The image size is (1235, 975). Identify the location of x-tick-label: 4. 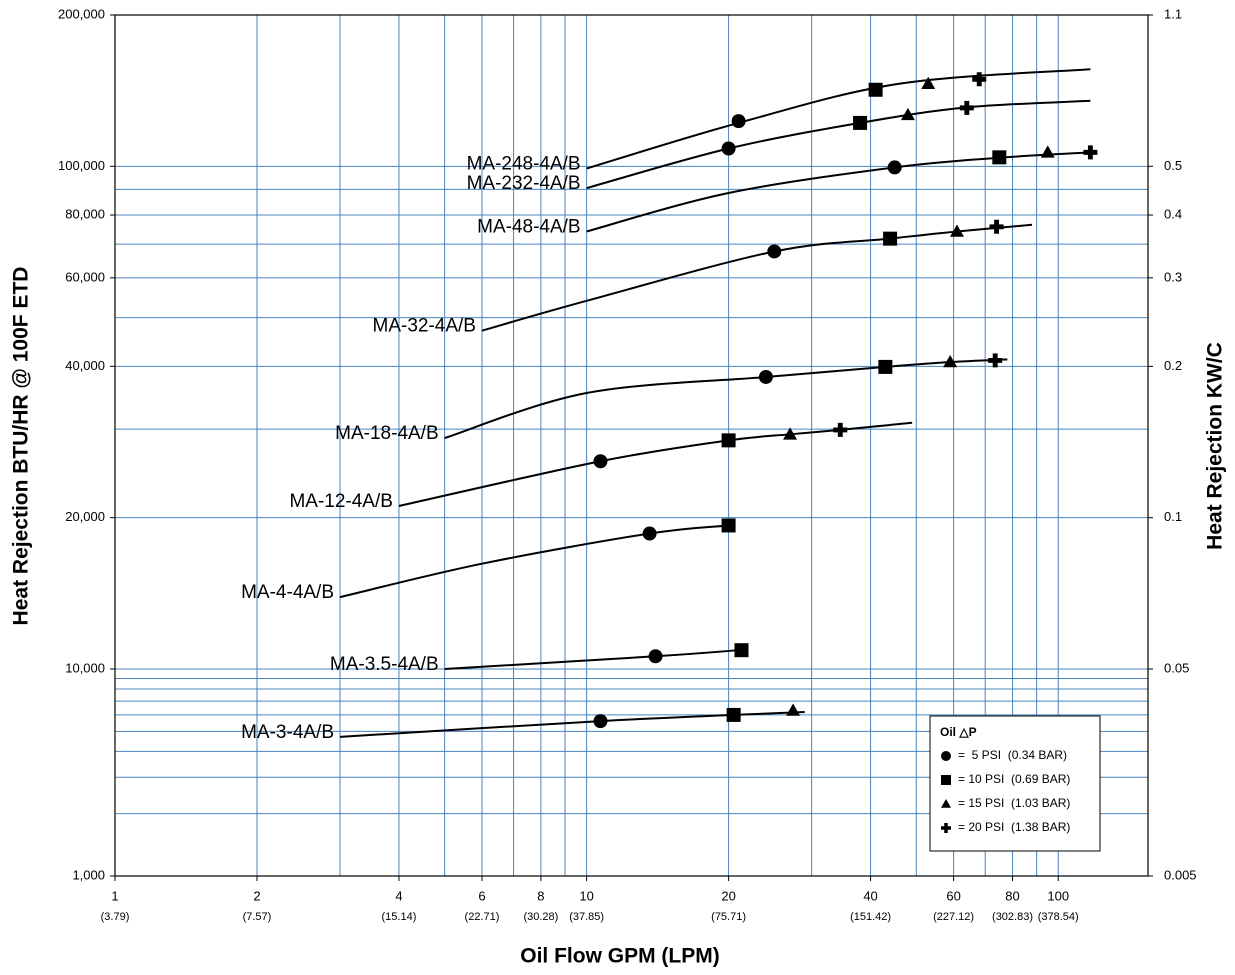
(398, 895).